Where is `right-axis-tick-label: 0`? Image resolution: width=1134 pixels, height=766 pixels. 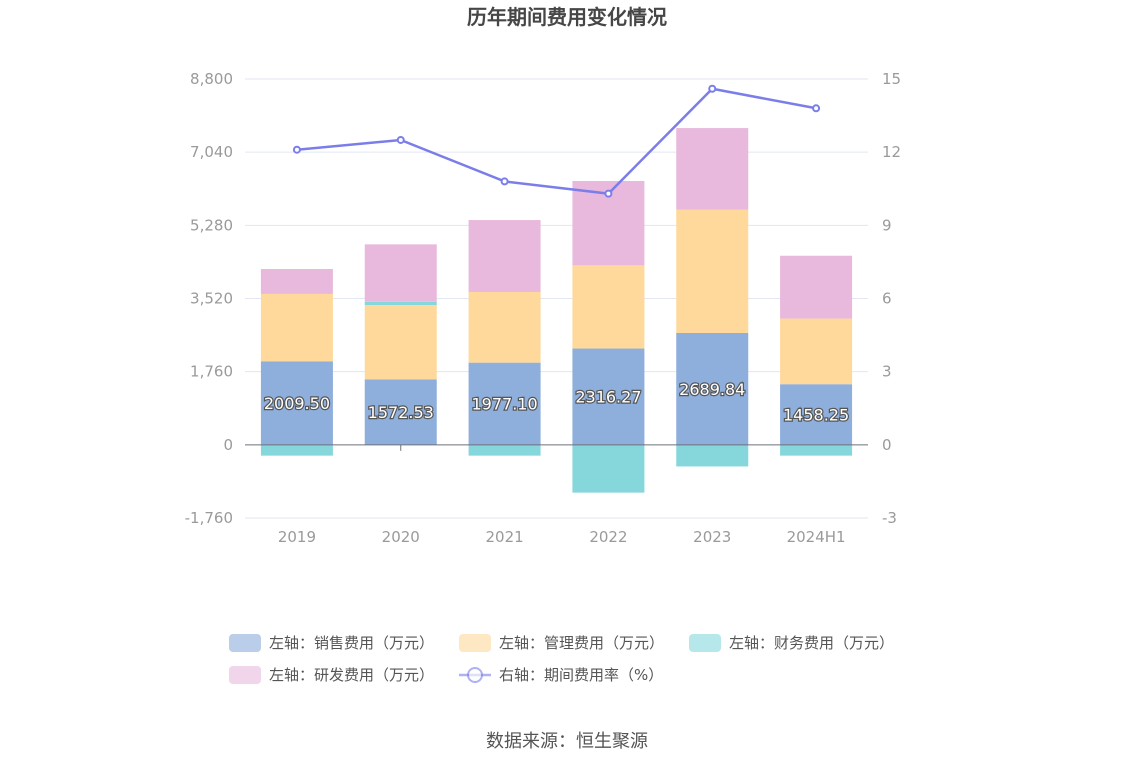
right-axis-tick-label: 0 is located at coordinates (887, 445).